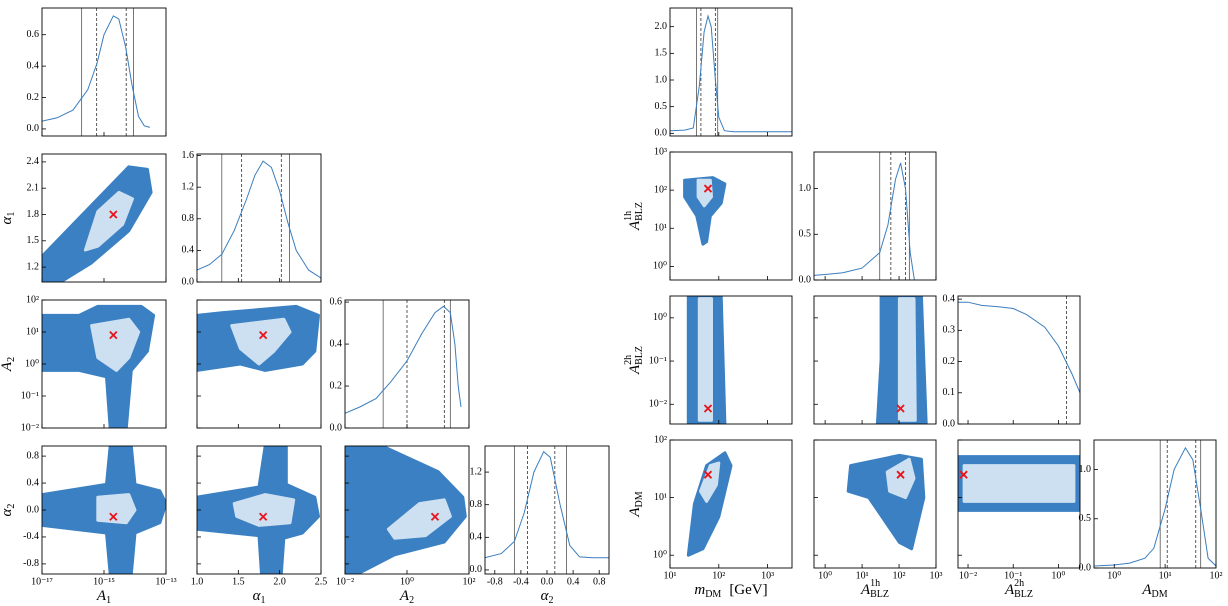 The height and width of the screenshot is (606, 1228). I want to click on y-tick-label: 10⁻², so click(658, 404).